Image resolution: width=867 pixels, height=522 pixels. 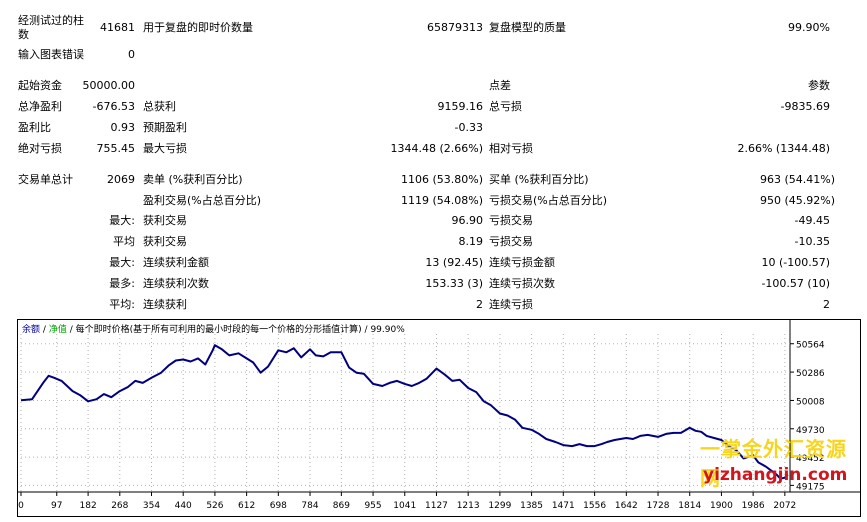 I want to click on quality-label: 复盘模型的质量, so click(x=527, y=27).